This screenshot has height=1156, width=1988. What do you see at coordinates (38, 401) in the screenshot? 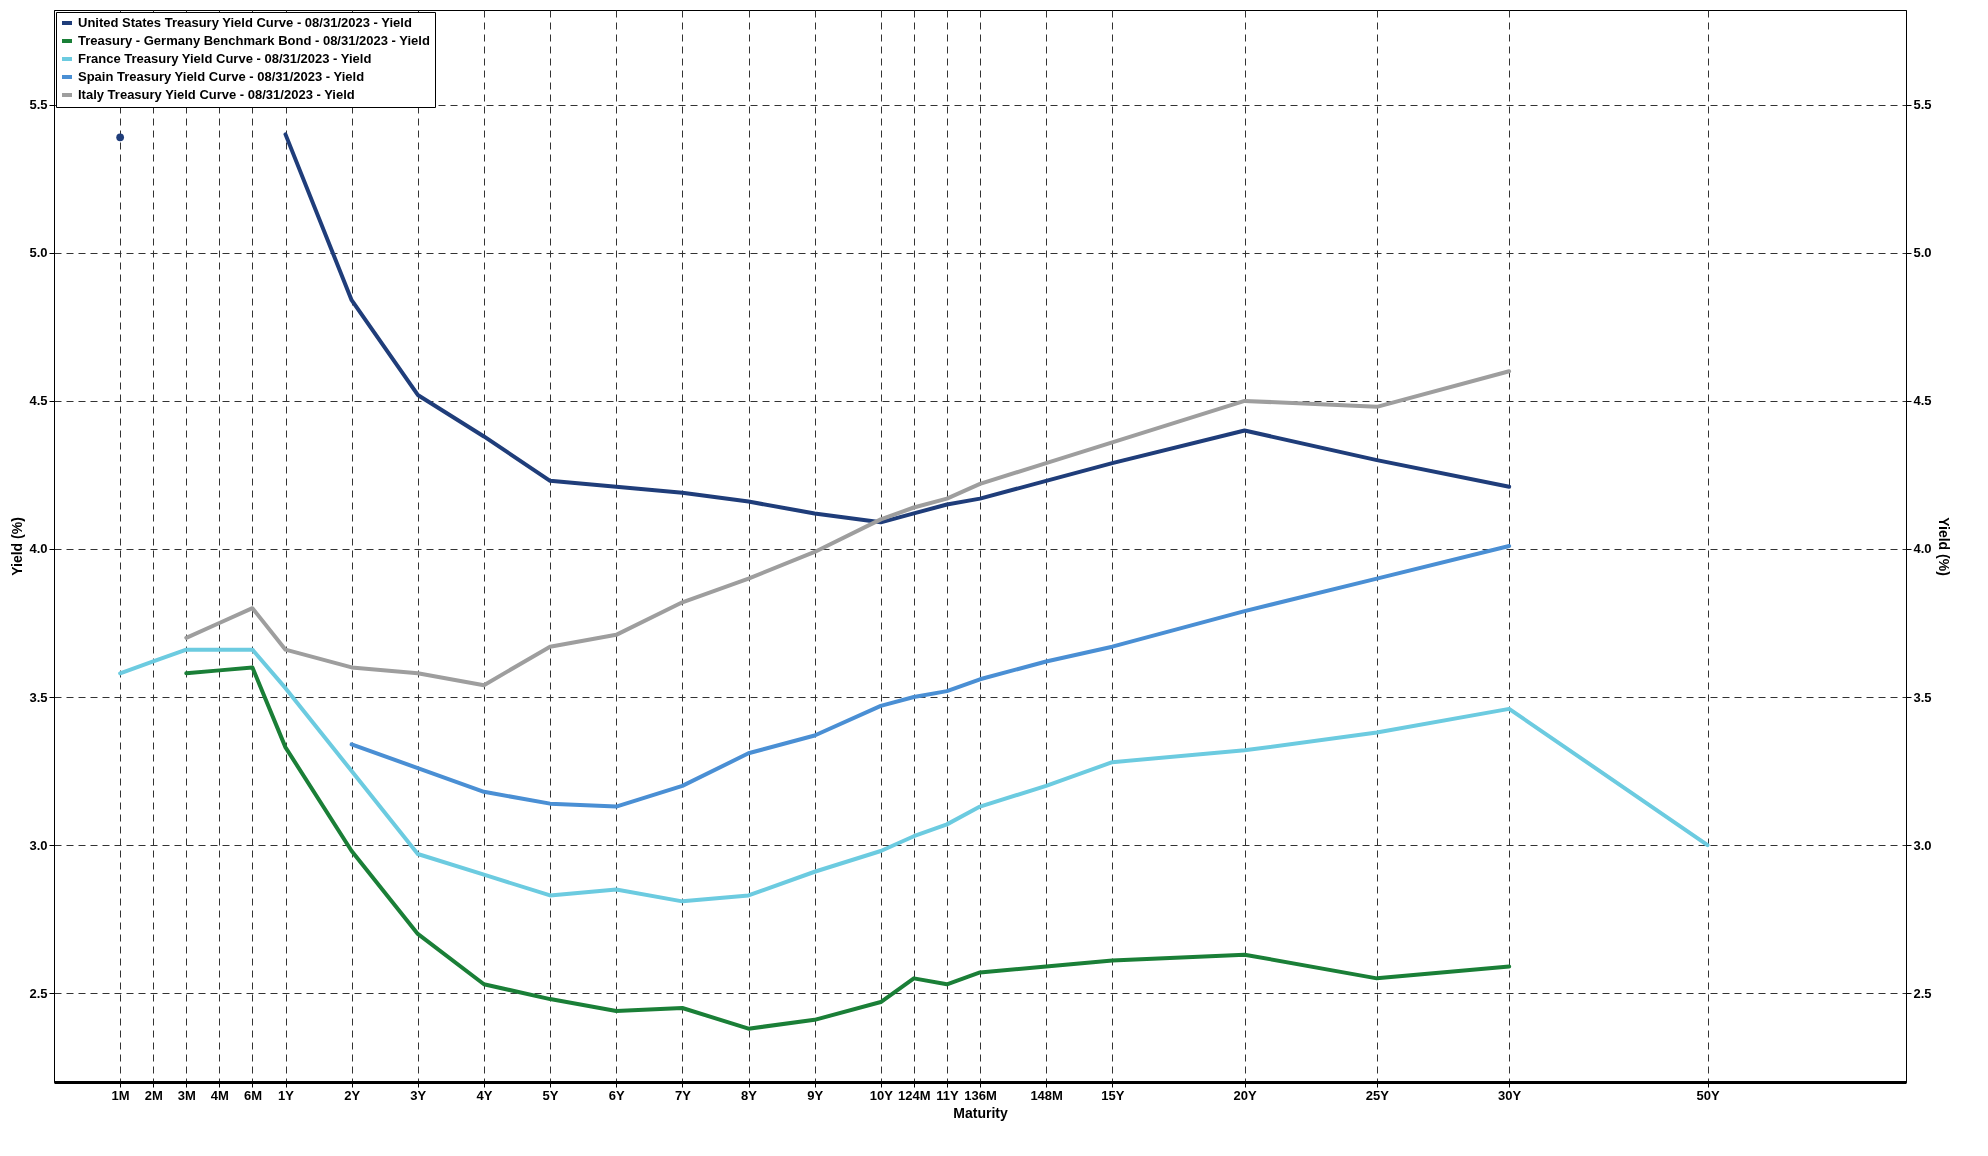
I see `y-tick-label: 4.5` at bounding box center [38, 401].